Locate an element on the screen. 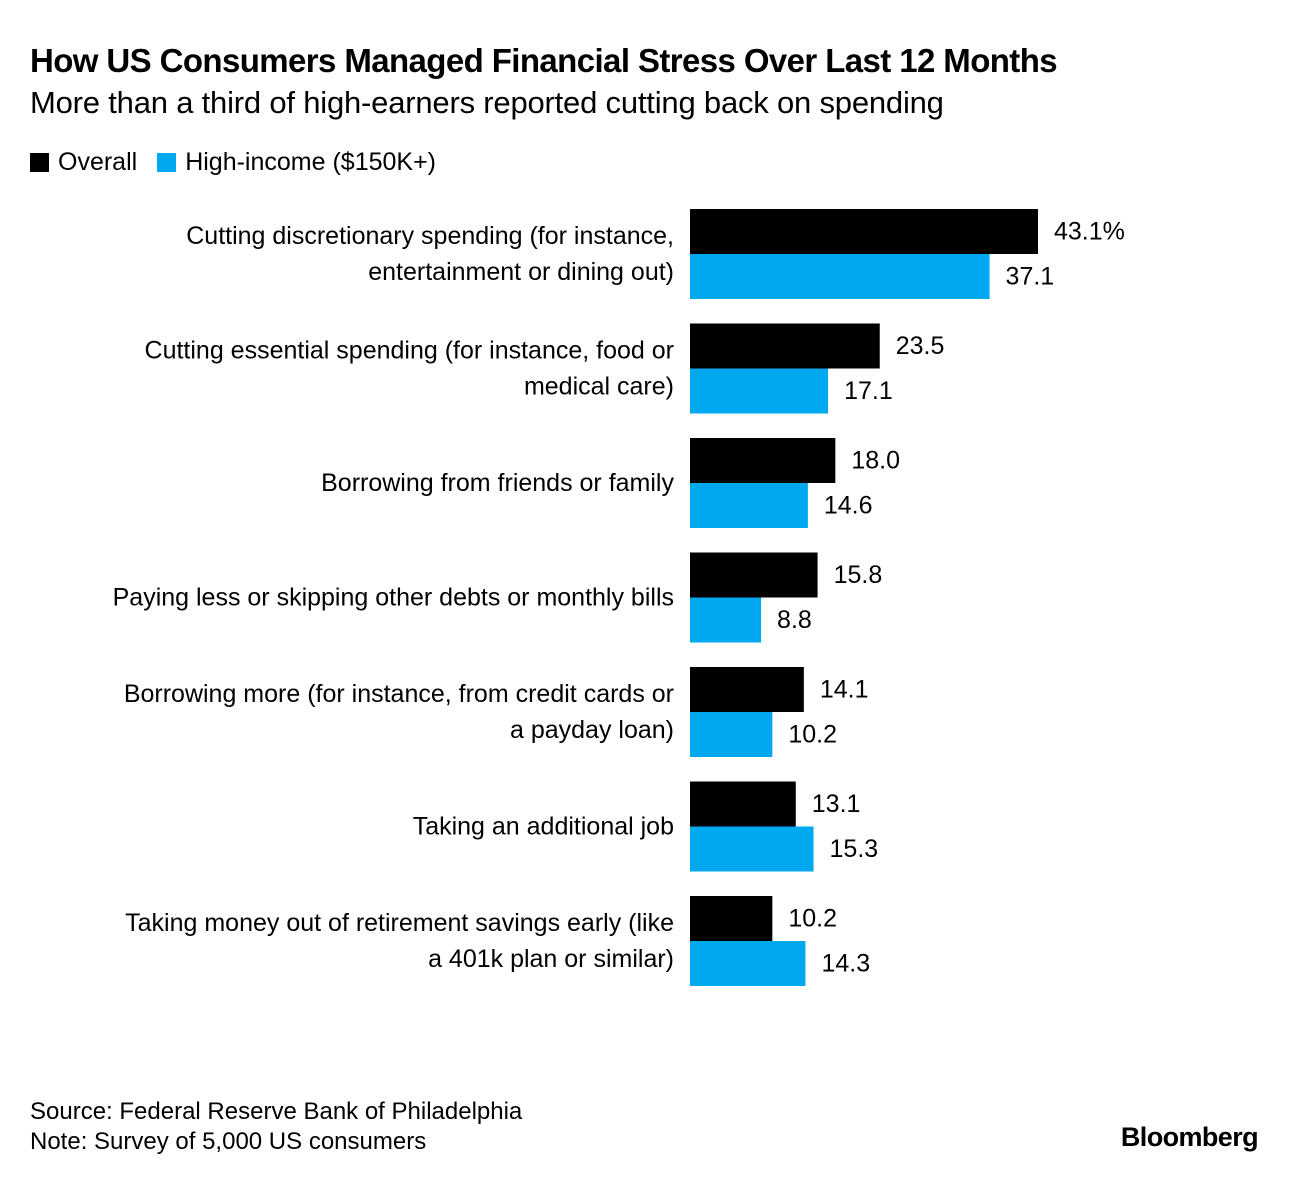 Image resolution: width=1296 pixels, height=1182 pixels. value-label-high-income-1: 37.1 is located at coordinates (1030, 277).